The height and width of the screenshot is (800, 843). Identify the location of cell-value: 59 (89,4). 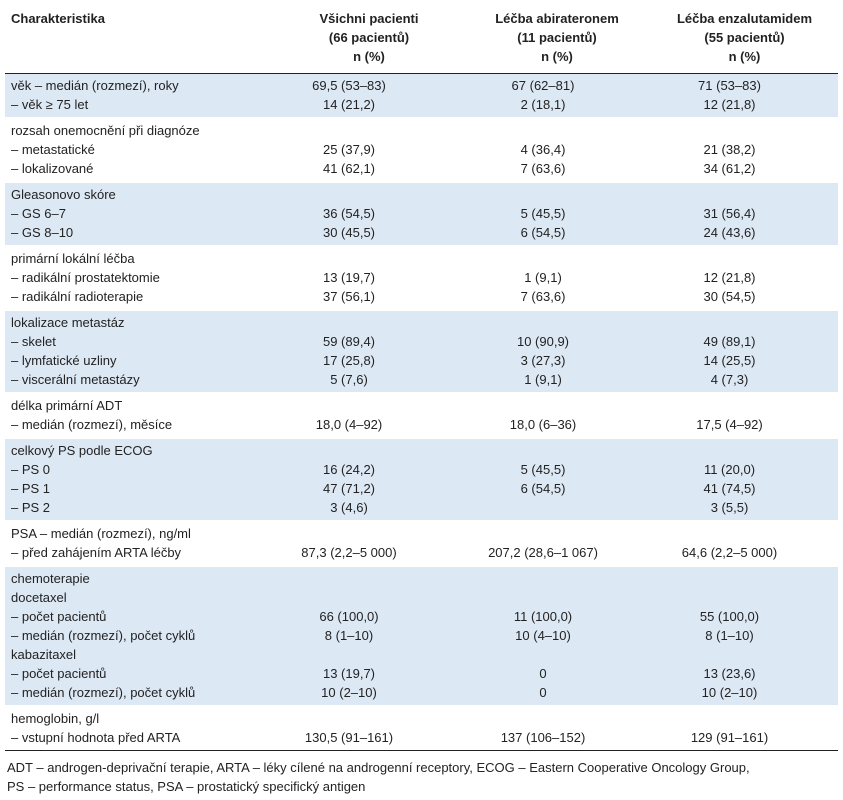
(349, 341).